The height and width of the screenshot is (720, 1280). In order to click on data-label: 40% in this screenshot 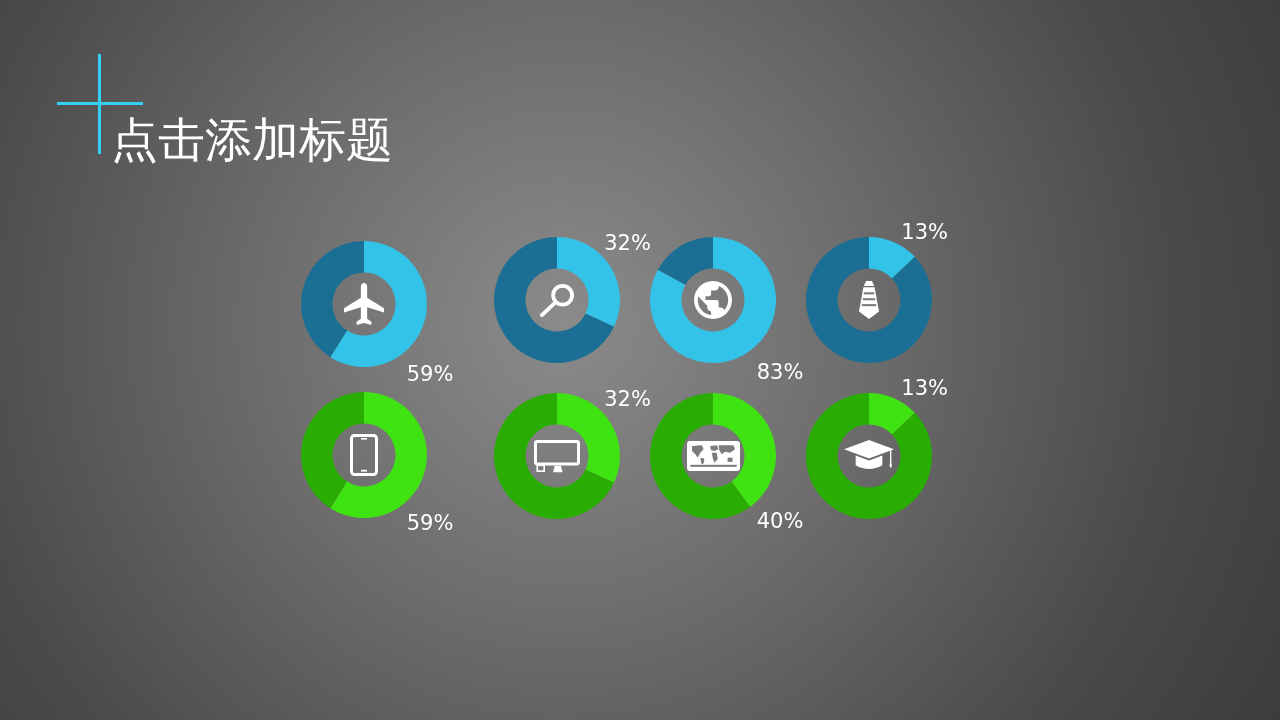, I will do `click(780, 521)`.